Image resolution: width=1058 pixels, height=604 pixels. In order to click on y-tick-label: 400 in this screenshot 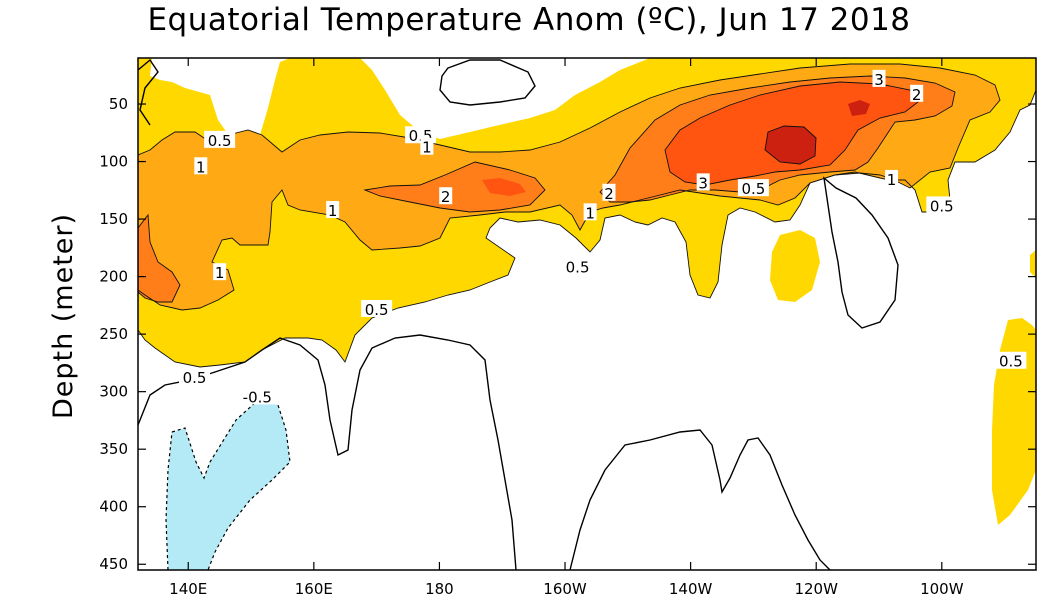, I will do `click(113, 507)`.